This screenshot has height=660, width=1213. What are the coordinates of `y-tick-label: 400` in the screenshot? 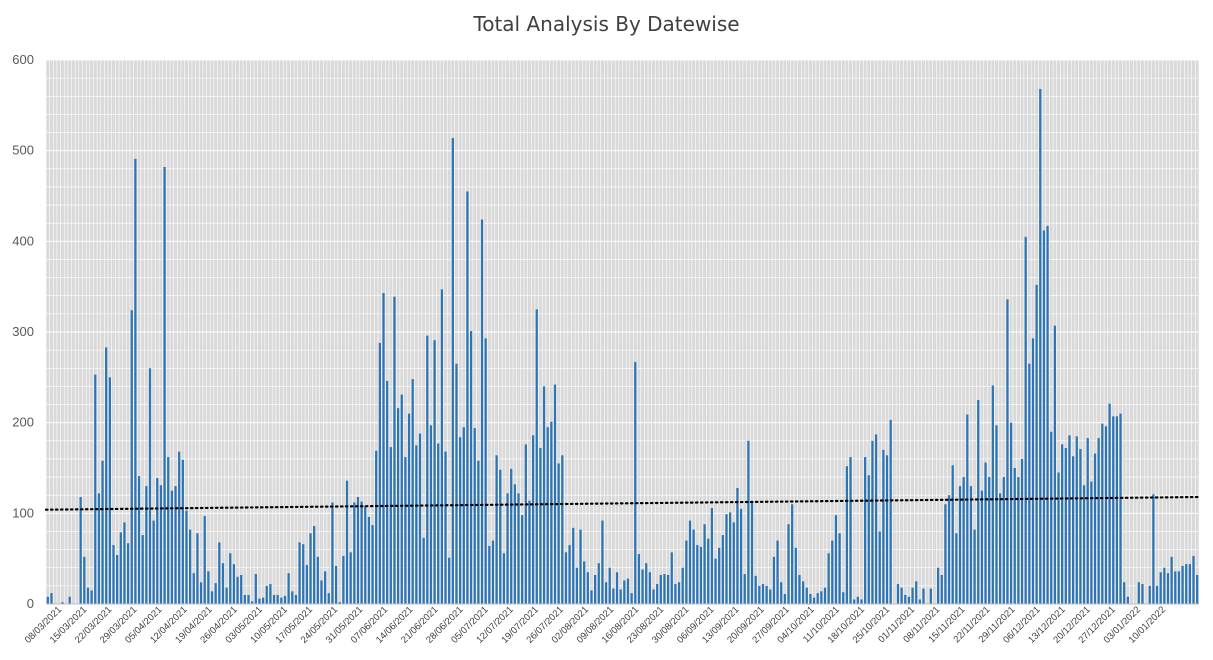 It's located at (23, 240).